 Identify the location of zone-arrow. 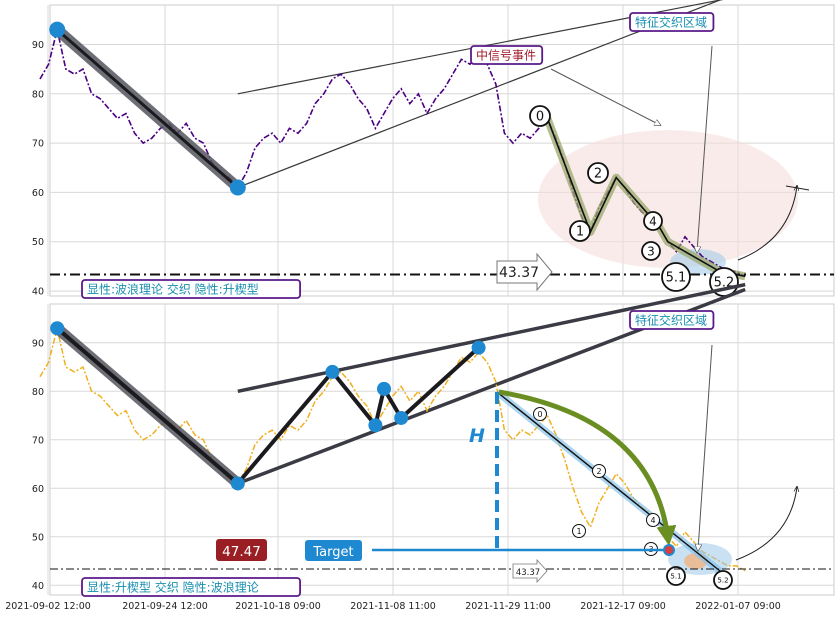
(705, 148).